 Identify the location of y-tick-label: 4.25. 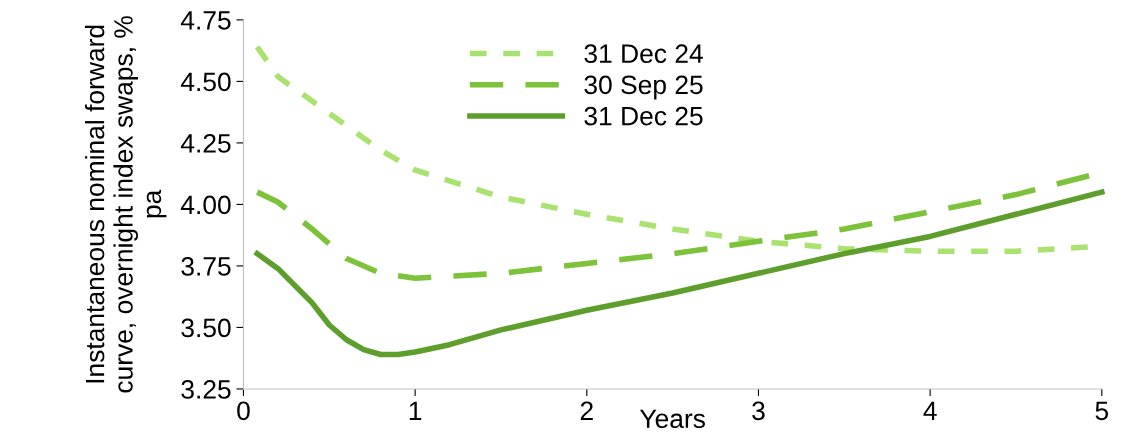
(205, 143).